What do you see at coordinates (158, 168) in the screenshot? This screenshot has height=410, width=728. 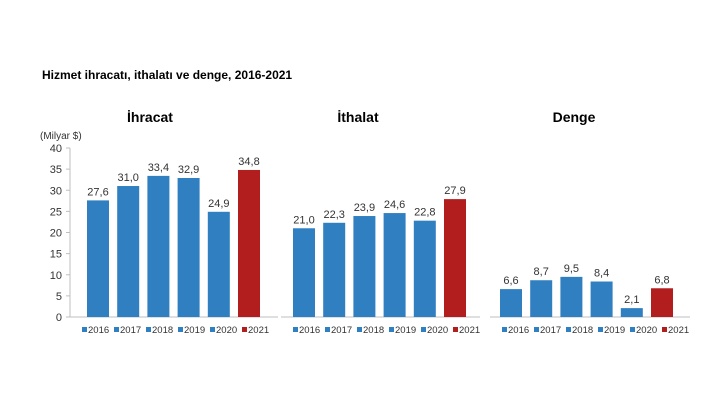 I see `data-label: 33,4` at bounding box center [158, 168].